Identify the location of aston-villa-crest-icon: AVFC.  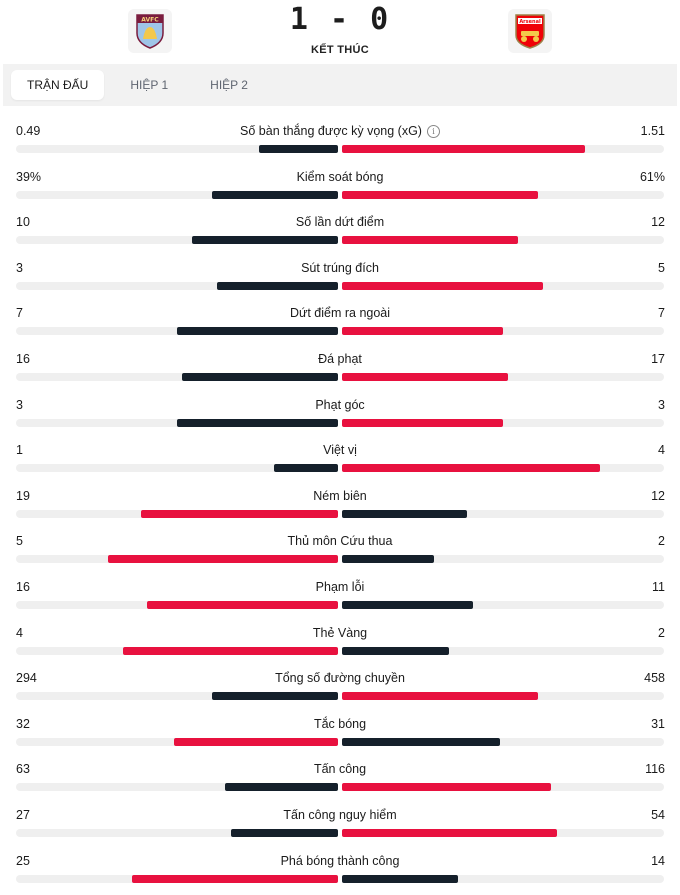
(150, 31).